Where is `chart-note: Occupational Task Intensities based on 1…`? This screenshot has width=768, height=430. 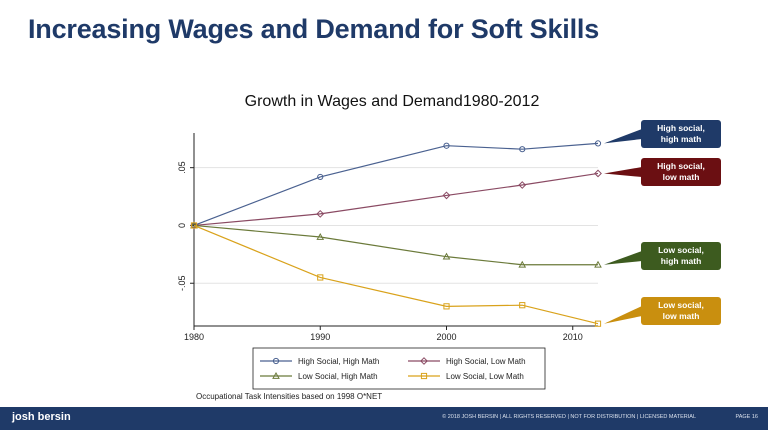 chart-note: Occupational Task Intensities based on 1… is located at coordinates (289, 396).